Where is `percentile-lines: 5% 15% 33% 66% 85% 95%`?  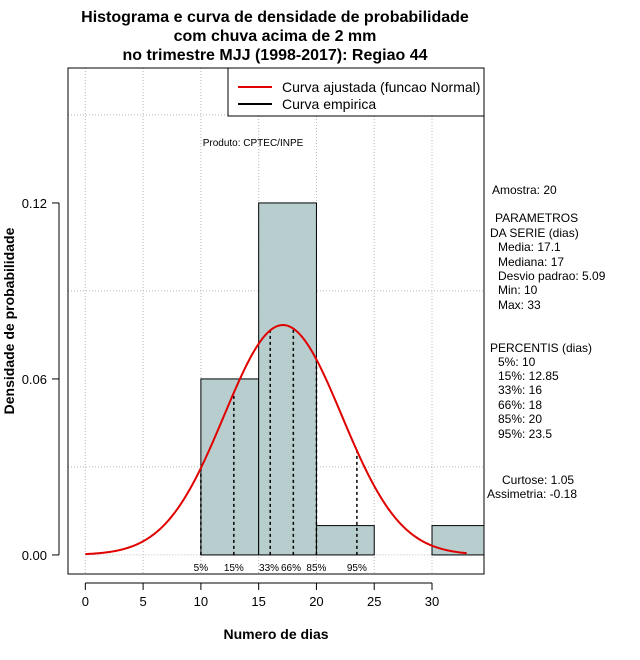
percentile-lines: 5% 15% 33% 66% 85% 95% is located at coordinates (280, 451).